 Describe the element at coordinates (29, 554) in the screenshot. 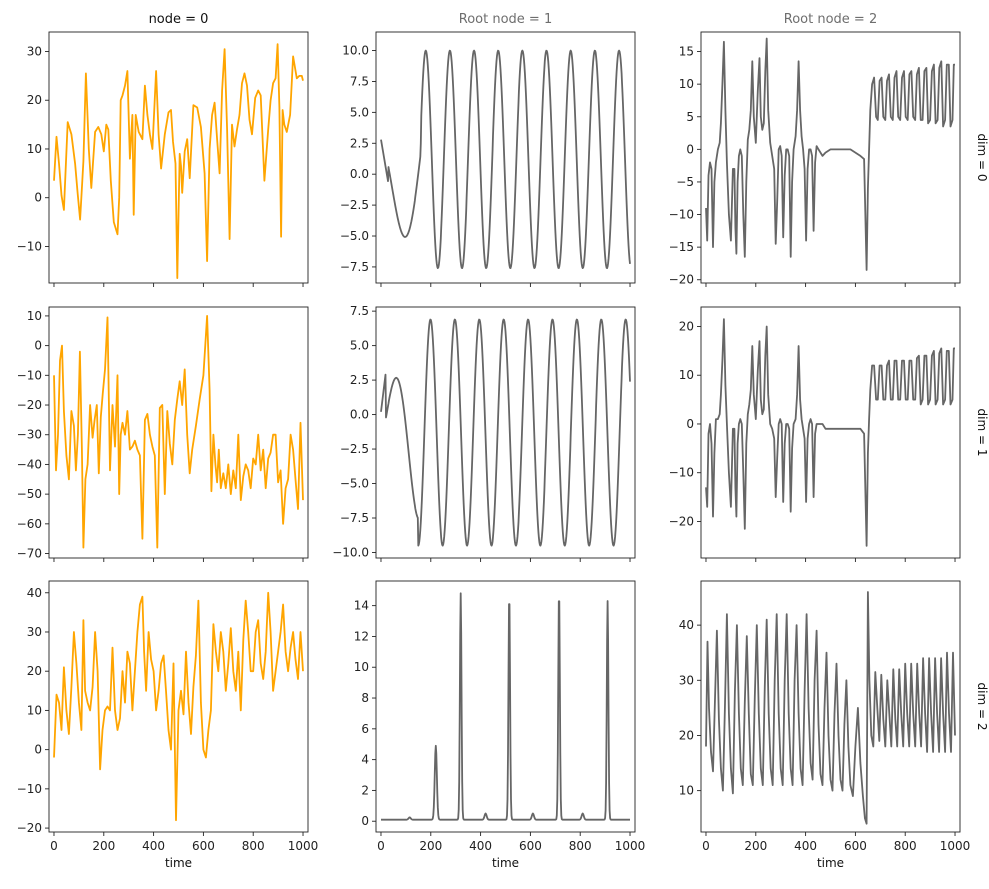

I see `y-tick-label: −70` at that location.